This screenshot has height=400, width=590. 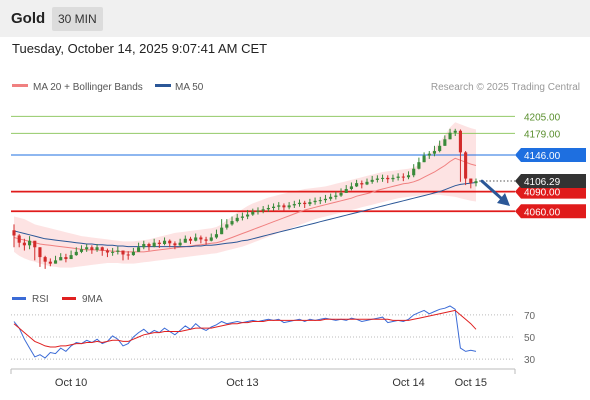 I want to click on level-label-4060-00: 4060.00, so click(x=542, y=212).